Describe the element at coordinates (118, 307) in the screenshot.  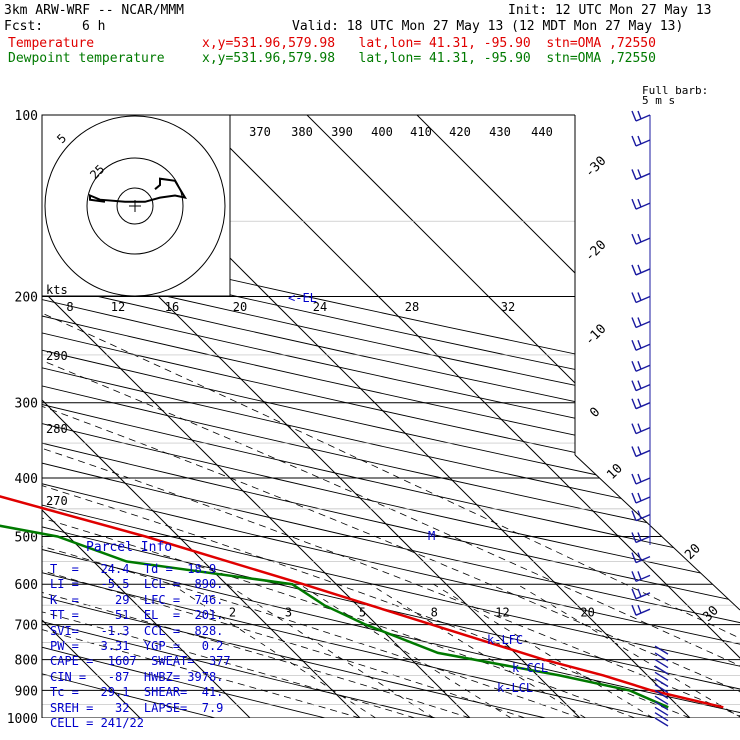
I see `speed-tick-label: 12` at that location.